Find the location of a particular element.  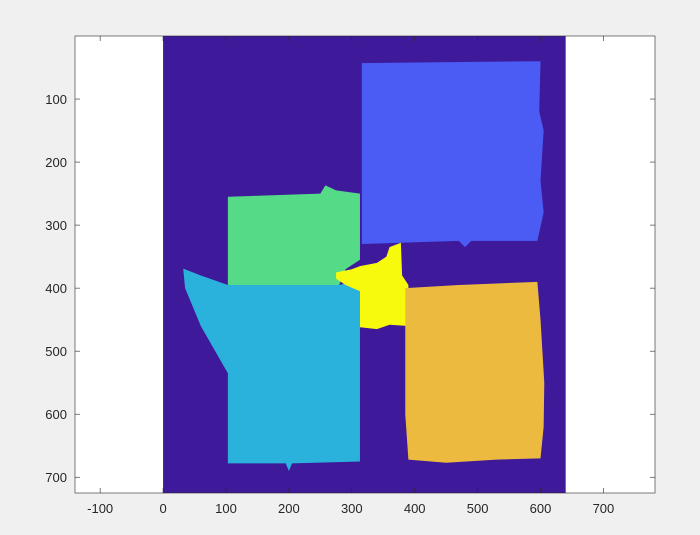

x-tick-label: 100 is located at coordinates (226, 508).